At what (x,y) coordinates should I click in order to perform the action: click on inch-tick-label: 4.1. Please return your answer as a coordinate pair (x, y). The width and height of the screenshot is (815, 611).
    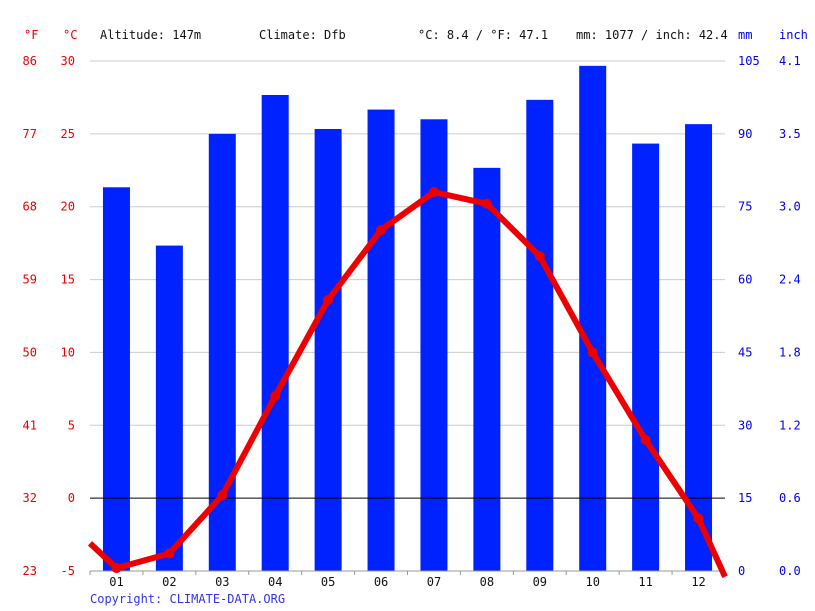
    Looking at the image, I should click on (790, 61).